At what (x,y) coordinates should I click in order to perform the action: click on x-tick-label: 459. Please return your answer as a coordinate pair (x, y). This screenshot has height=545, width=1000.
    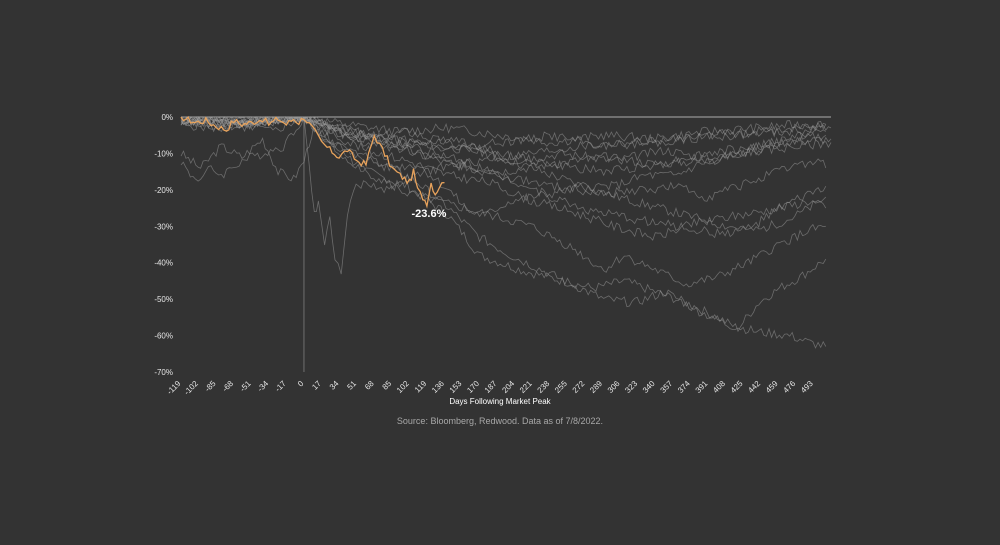
    Looking at the image, I should click on (772, 387).